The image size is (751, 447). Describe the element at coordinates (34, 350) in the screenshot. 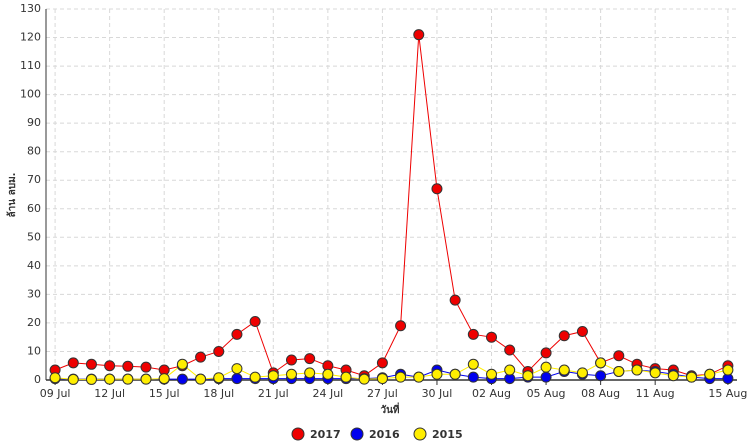

I see `y-tick-label: 10` at that location.